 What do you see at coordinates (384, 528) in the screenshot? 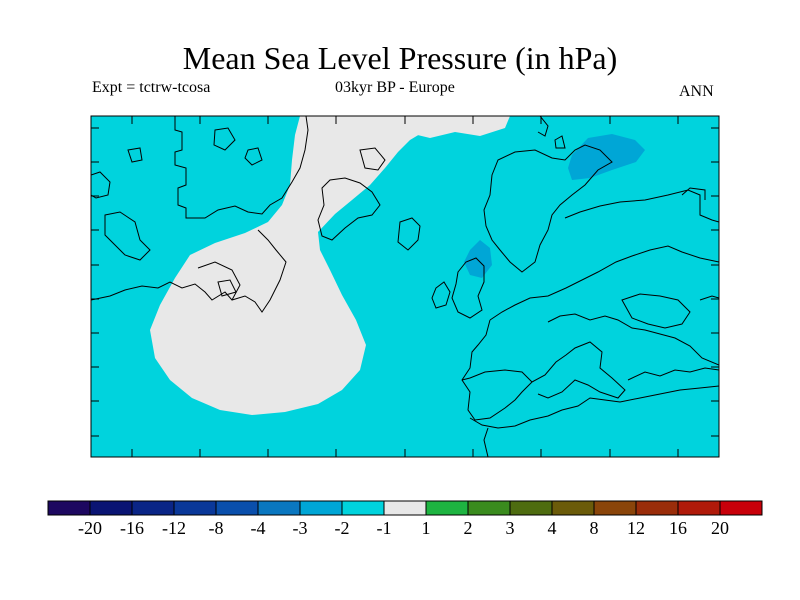
I see `colorbar-label: -1` at bounding box center [384, 528].